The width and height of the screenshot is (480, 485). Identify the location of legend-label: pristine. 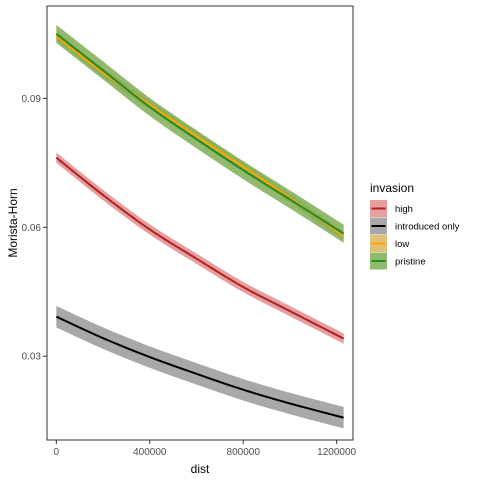
(410, 262).